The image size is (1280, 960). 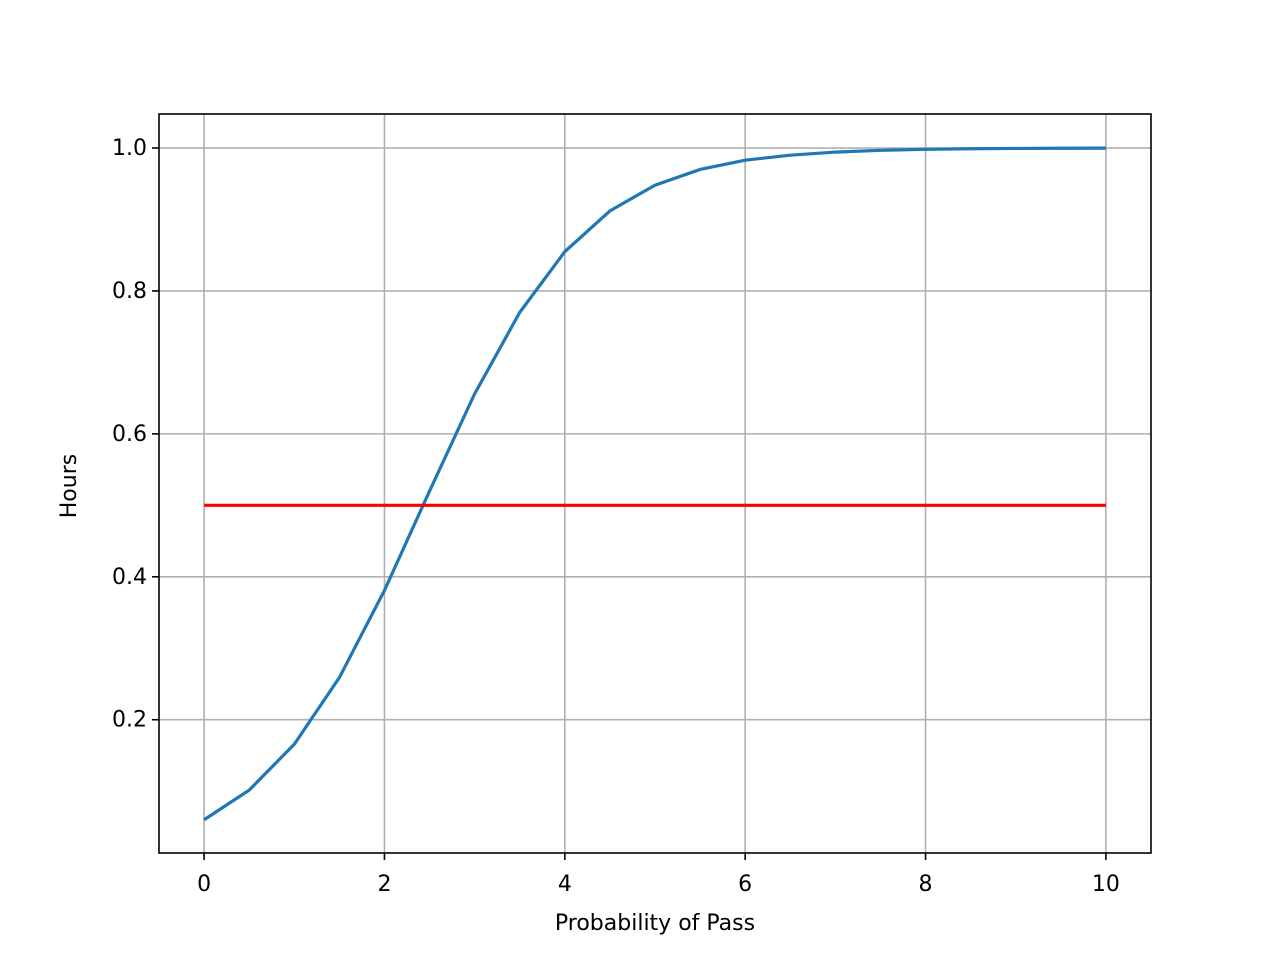 I want to click on y-axis-label: Hours, so click(x=69, y=486).